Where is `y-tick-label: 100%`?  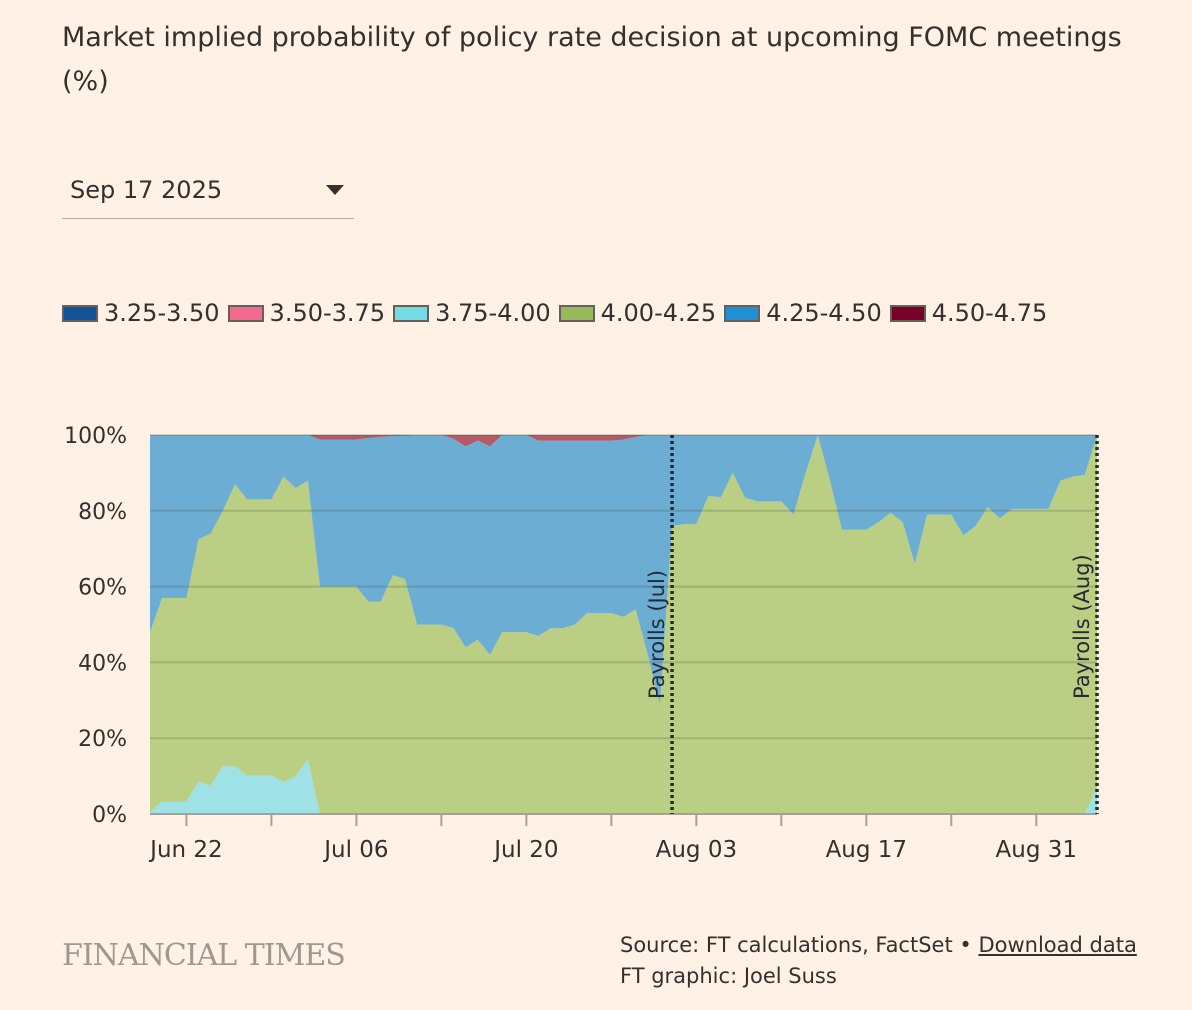
y-tick-label: 100% is located at coordinates (95, 436).